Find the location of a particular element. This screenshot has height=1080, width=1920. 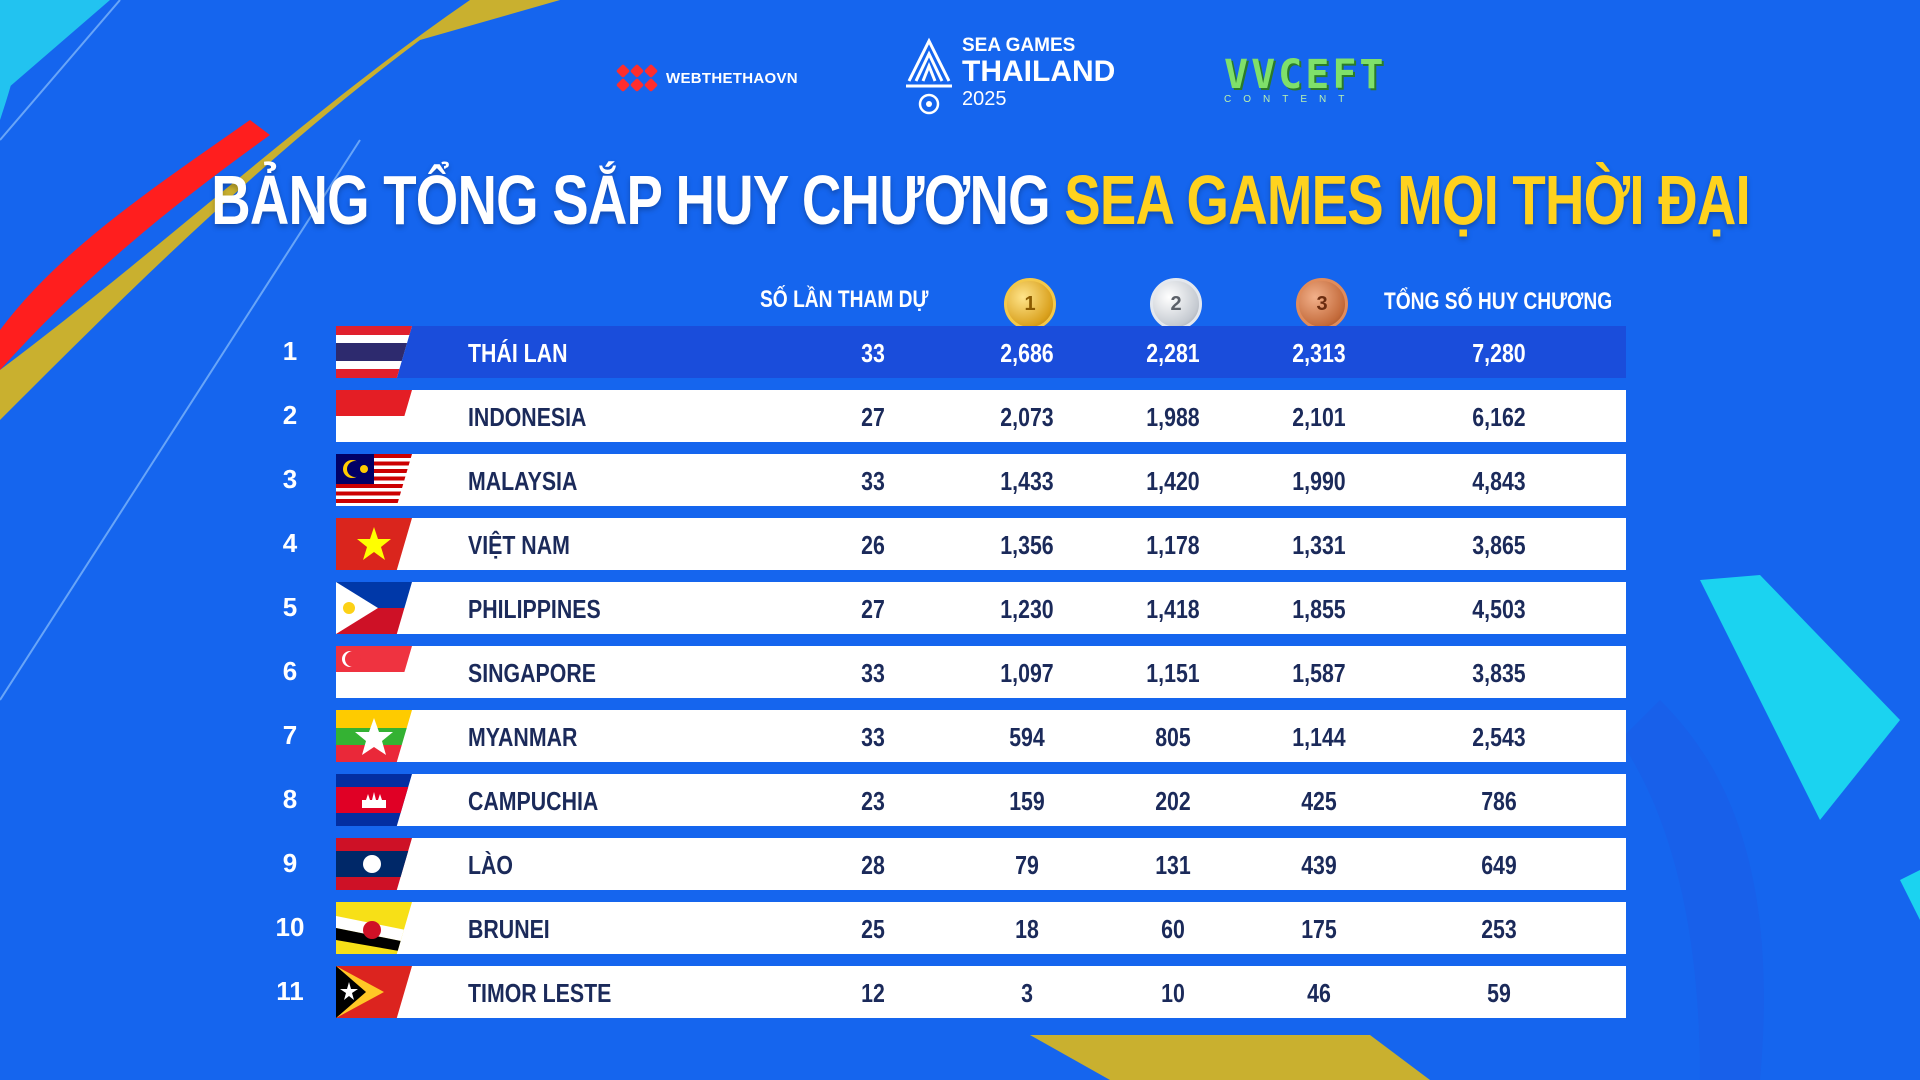

flag-philippines-icon is located at coordinates (374, 608).